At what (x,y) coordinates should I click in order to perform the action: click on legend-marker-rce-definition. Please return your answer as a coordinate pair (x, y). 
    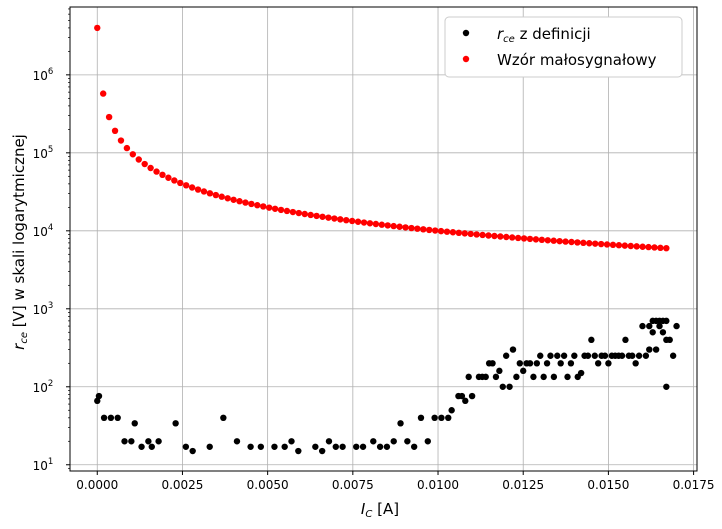
    Looking at the image, I should click on (466, 33).